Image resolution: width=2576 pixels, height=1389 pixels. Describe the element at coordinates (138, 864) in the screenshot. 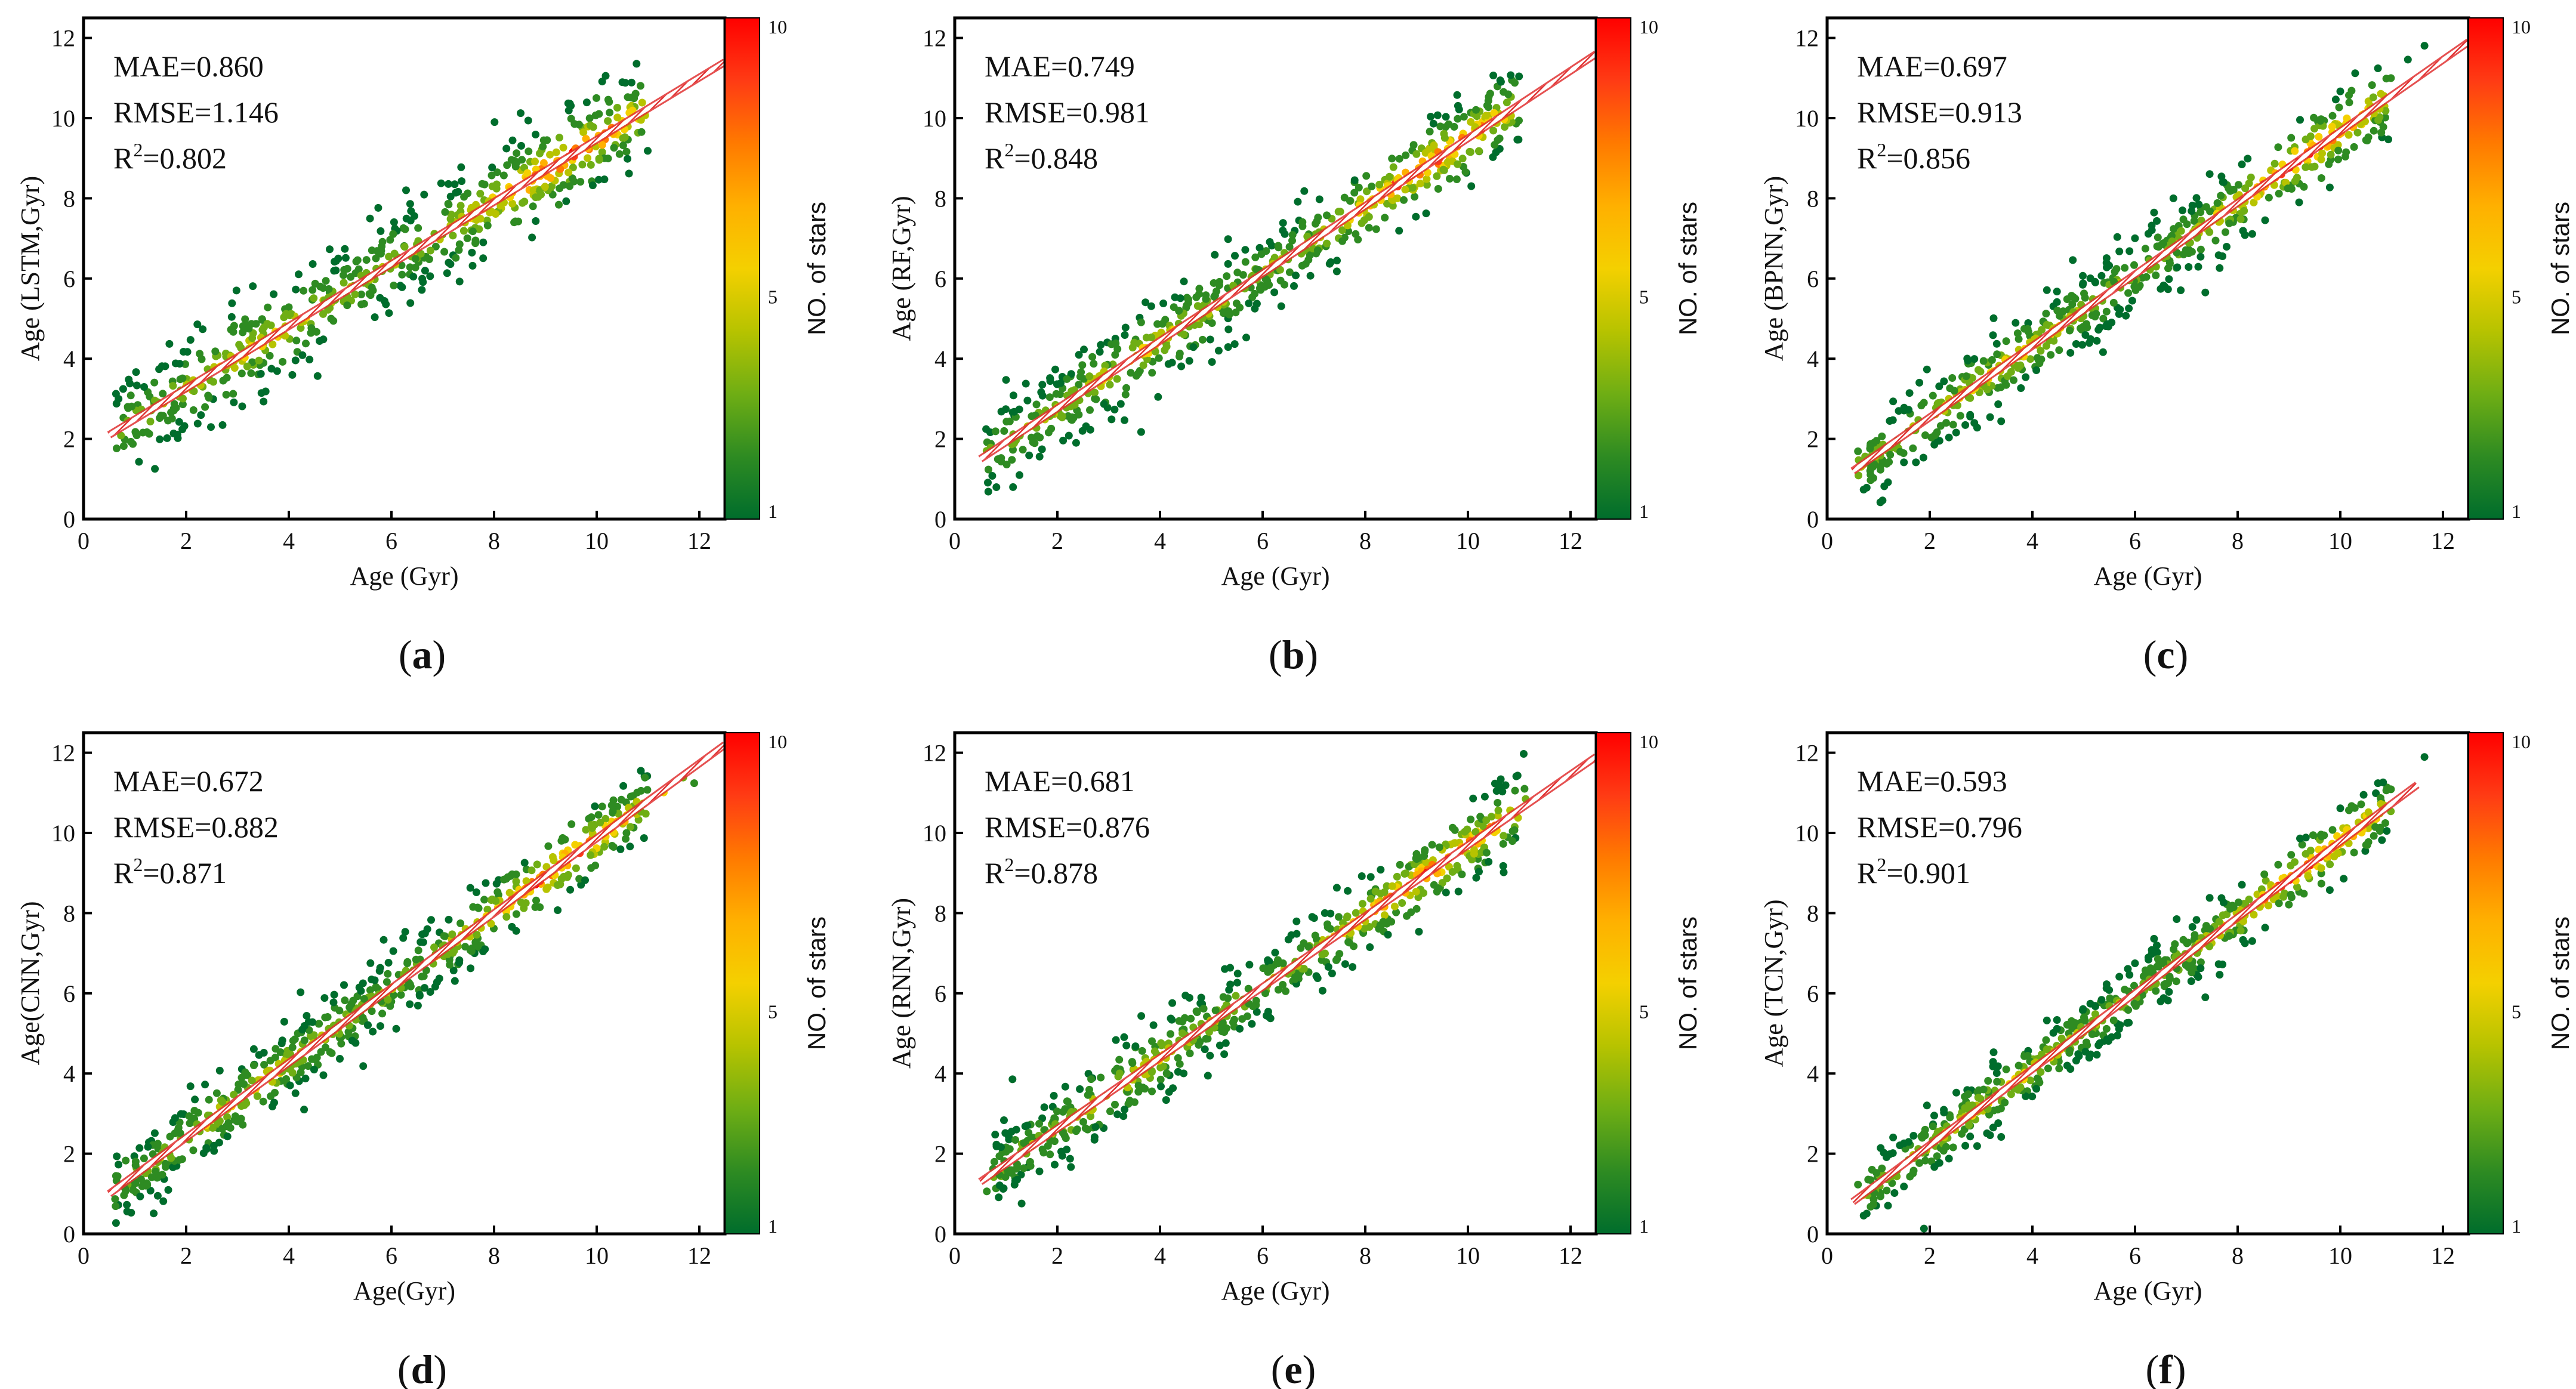

I see `stat-r2-superscript: 2` at that location.